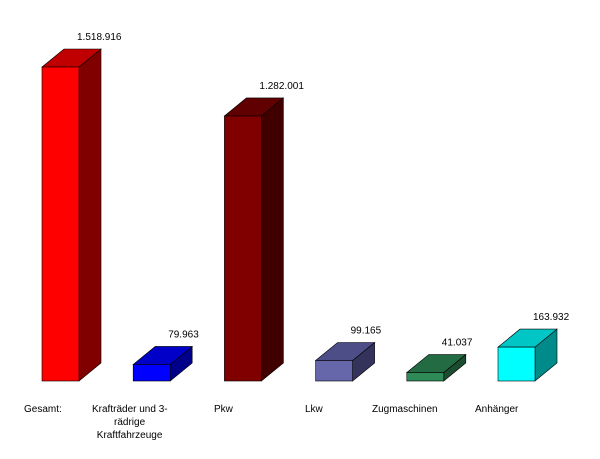 This screenshot has width=600, height=459. I want to click on category-label-1-line-1: rädrige, so click(130, 422).